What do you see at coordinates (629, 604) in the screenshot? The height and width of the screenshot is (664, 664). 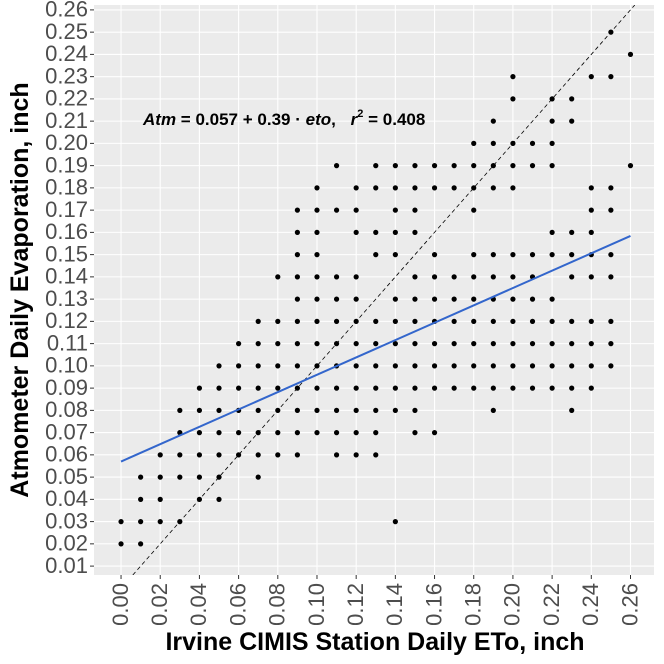 I see `x-tick-label: 0.26` at bounding box center [629, 604].